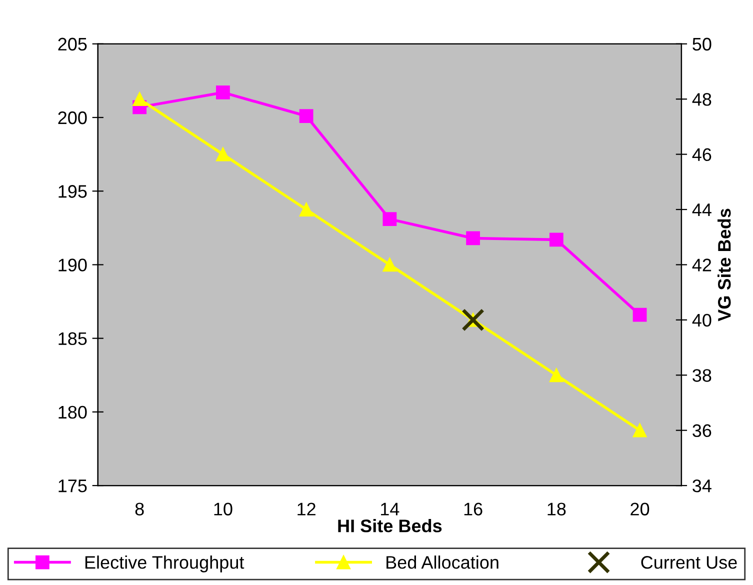 The width and height of the screenshot is (753, 585). Describe the element at coordinates (702, 210) in the screenshot. I see `y2-tick-label: 44` at that location.